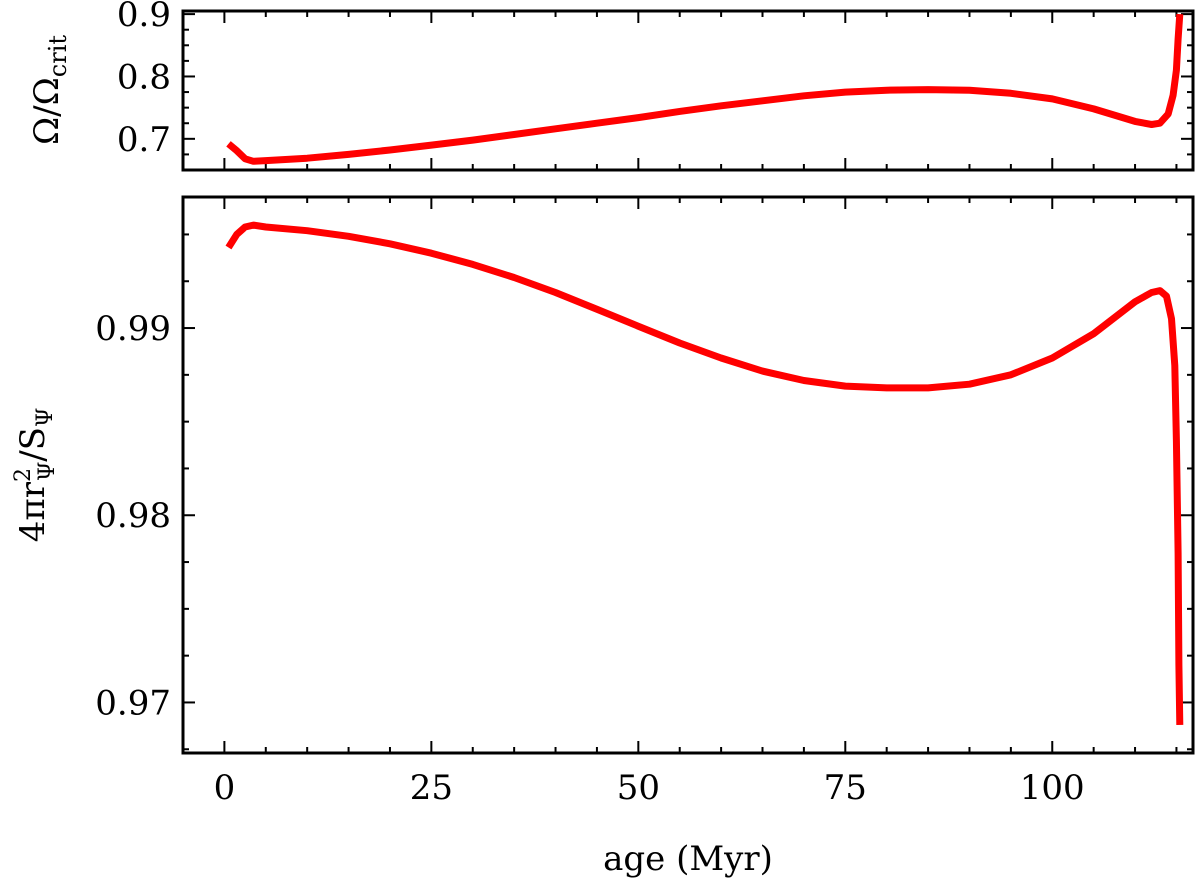 The width and height of the screenshot is (1200, 892). What do you see at coordinates (35, 475) in the screenshot?
I see `bottom-panel-y-axis-label: 4πr2Ψ/SΨ` at bounding box center [35, 475].